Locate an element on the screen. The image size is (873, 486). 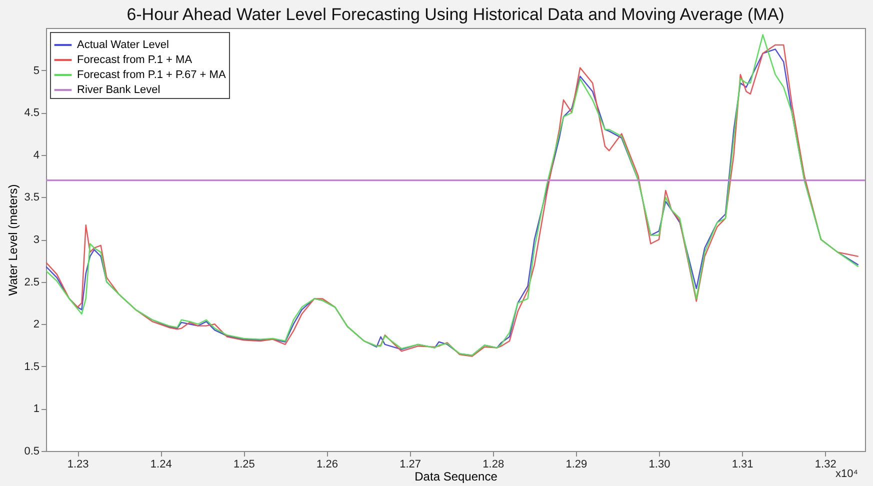
legend-label: Actual Water Level is located at coordinates (123, 45).